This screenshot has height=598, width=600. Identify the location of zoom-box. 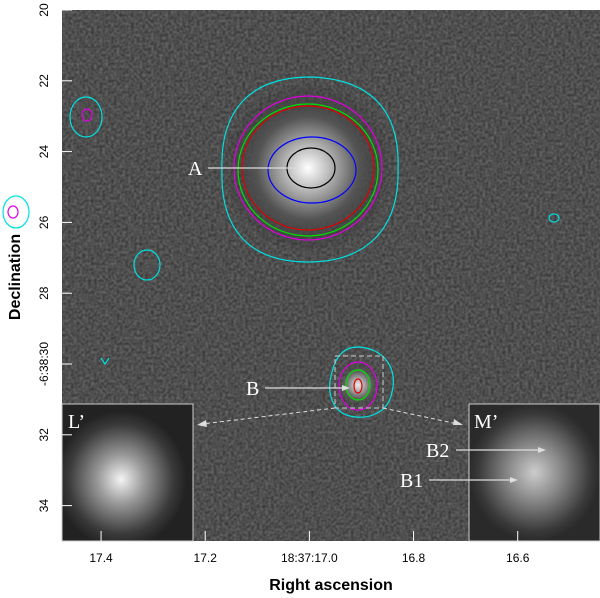
(359, 382).